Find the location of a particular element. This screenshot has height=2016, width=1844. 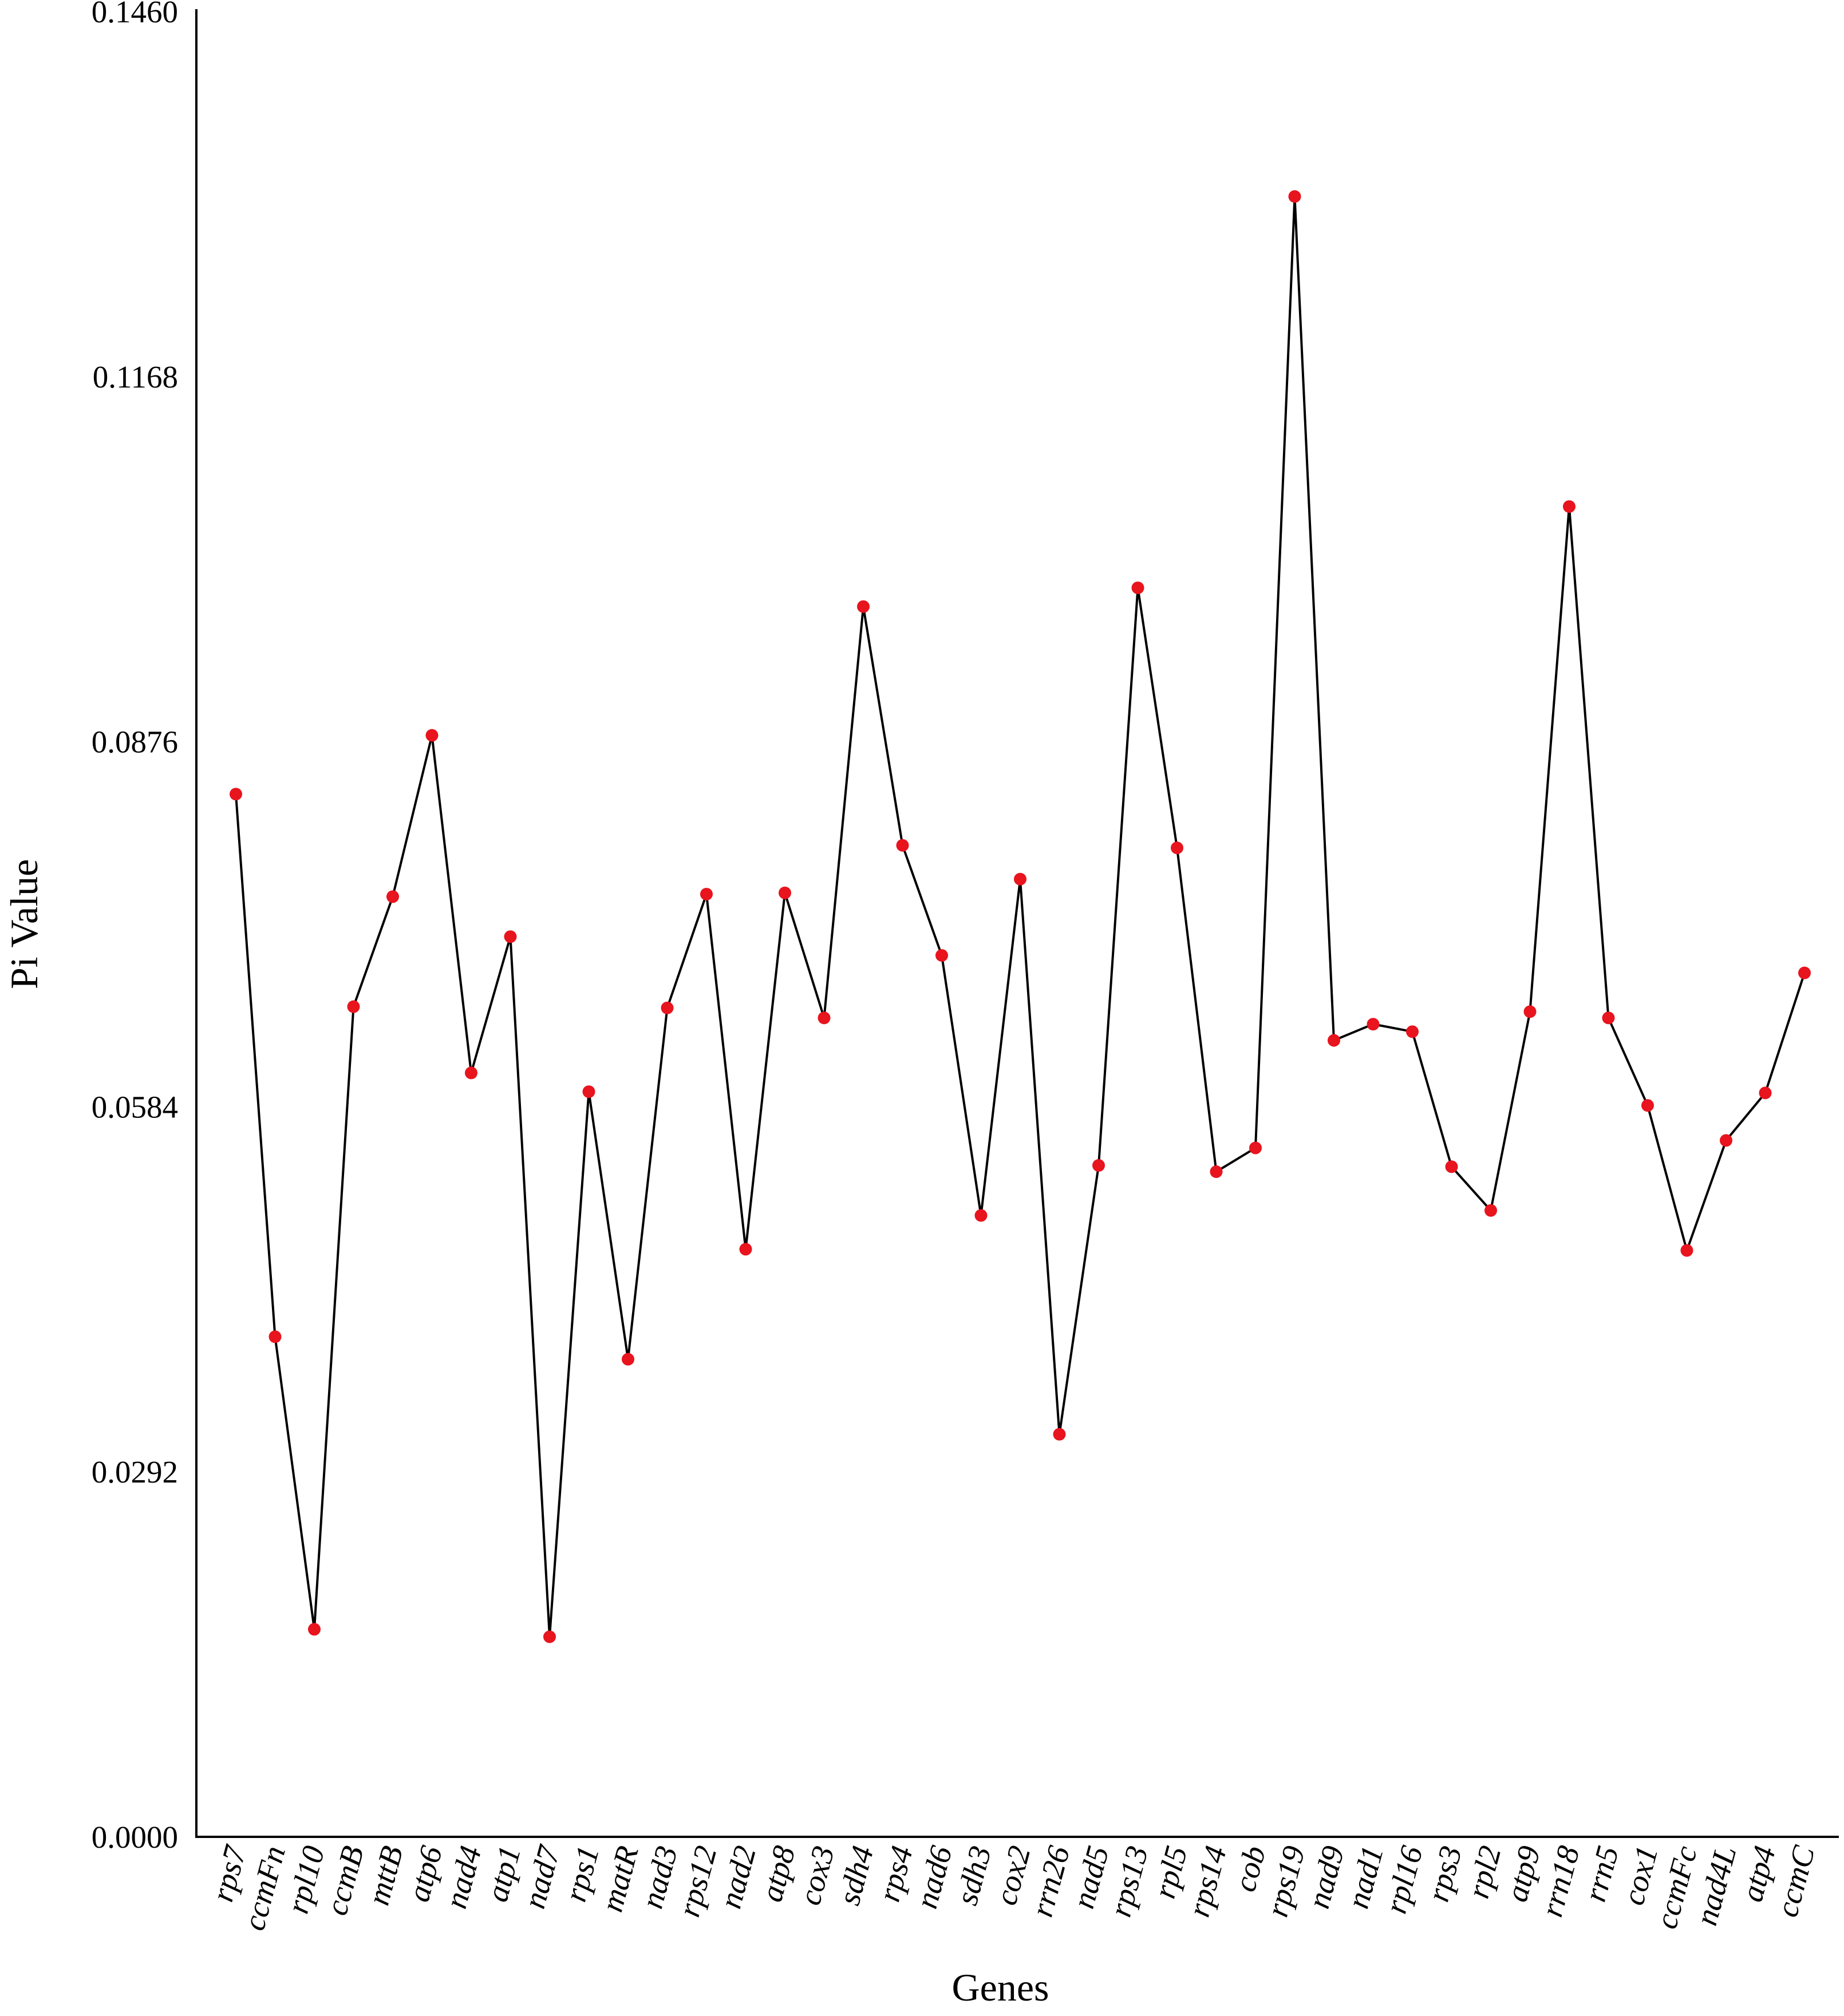

y-tick-label: 0.0876 is located at coordinates (135, 742).